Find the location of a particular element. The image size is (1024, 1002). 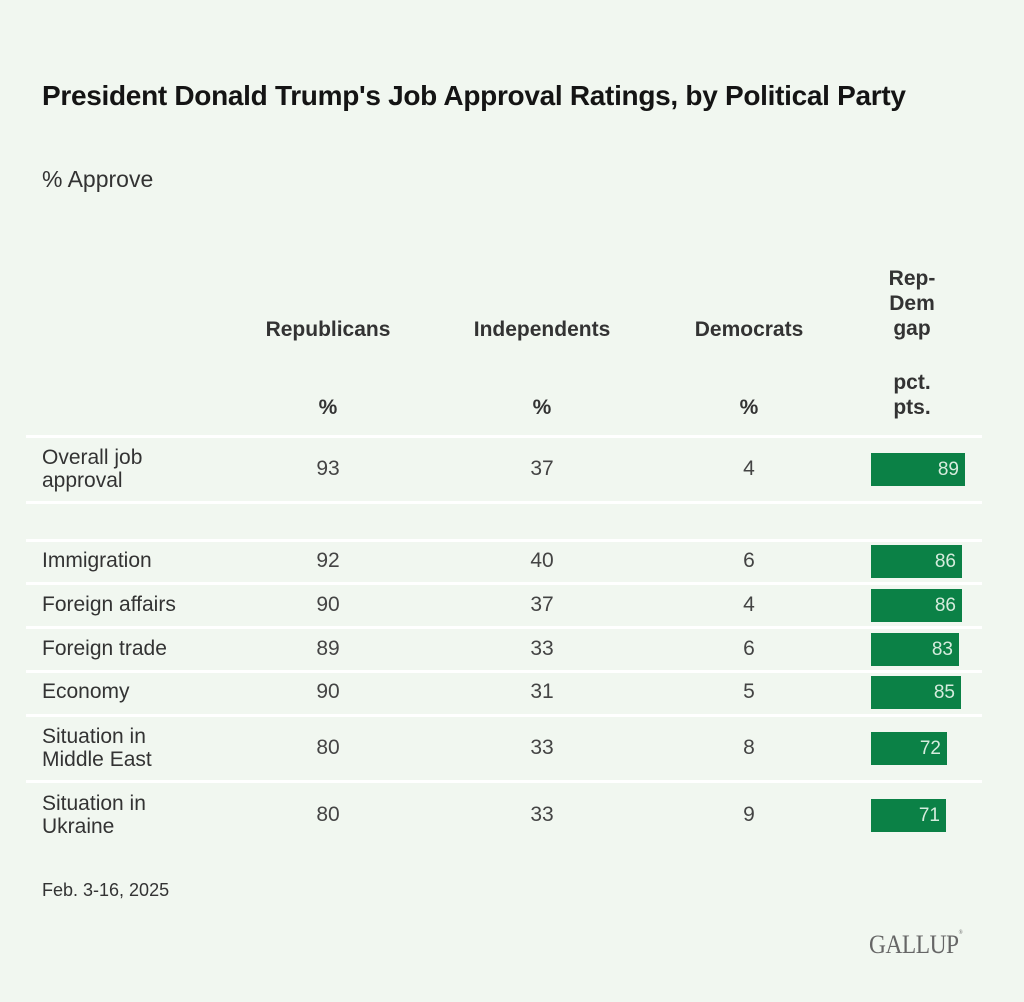

gap-header-line1: Rep- is located at coordinates (912, 278).